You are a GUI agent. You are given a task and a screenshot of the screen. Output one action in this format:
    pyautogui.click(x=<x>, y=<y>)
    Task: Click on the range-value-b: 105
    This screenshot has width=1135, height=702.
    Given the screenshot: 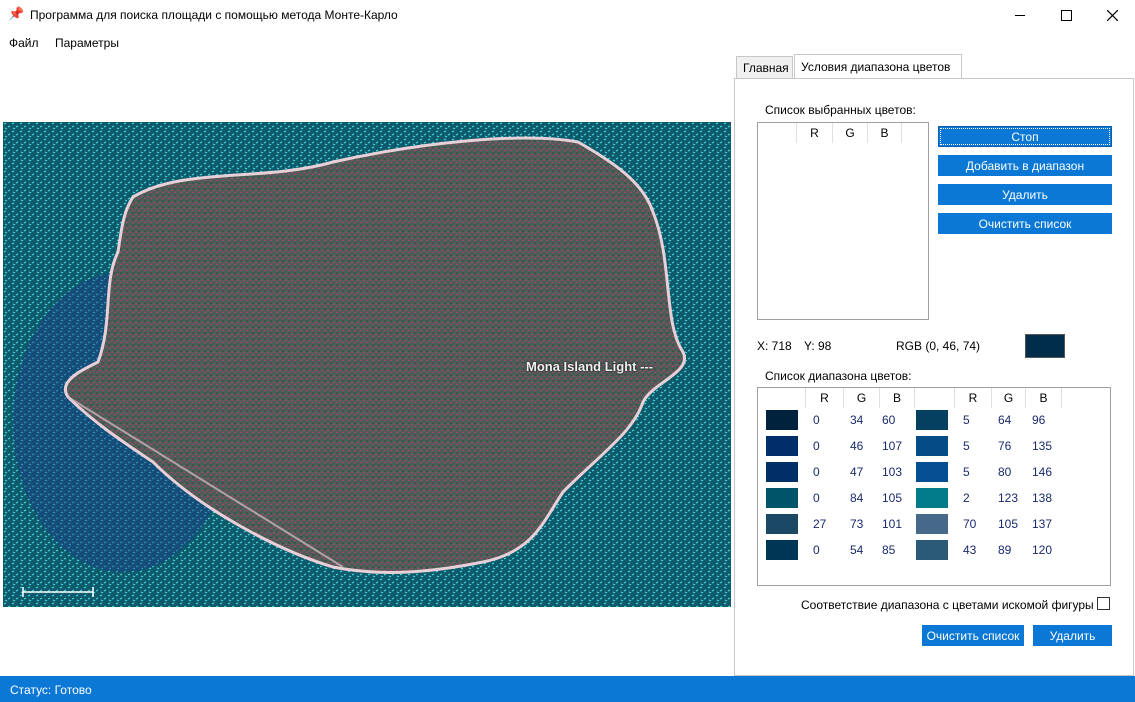 What is the action you would take?
    pyautogui.click(x=892, y=498)
    